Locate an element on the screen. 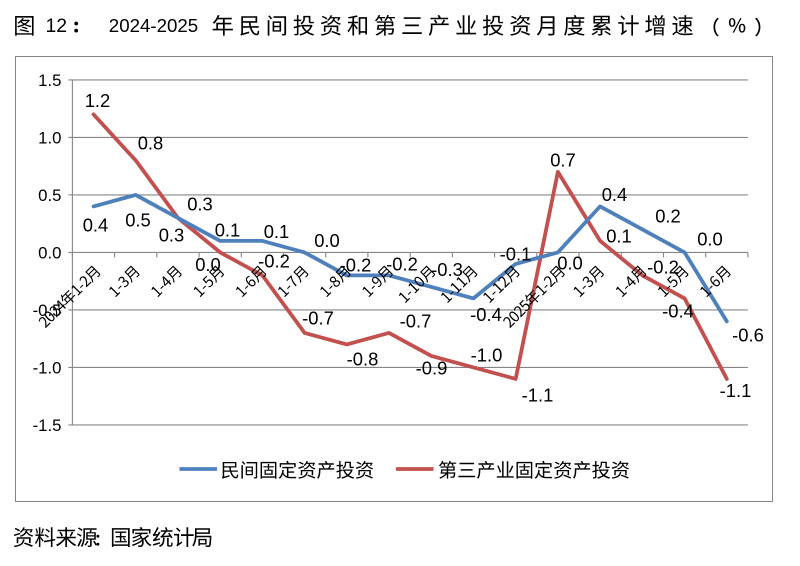  svg-text: 0.8 is located at coordinates (151, 143).